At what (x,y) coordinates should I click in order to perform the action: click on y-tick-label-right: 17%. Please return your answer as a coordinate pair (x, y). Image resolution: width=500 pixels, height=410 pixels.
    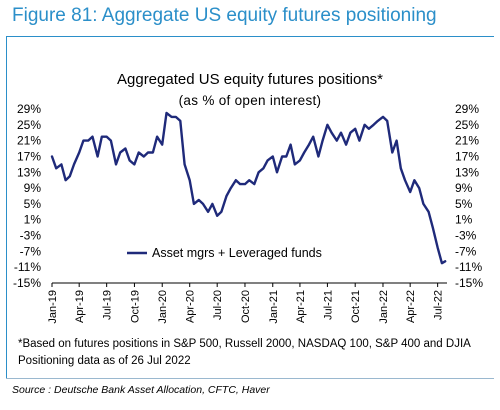
    Looking at the image, I should click on (467, 156).